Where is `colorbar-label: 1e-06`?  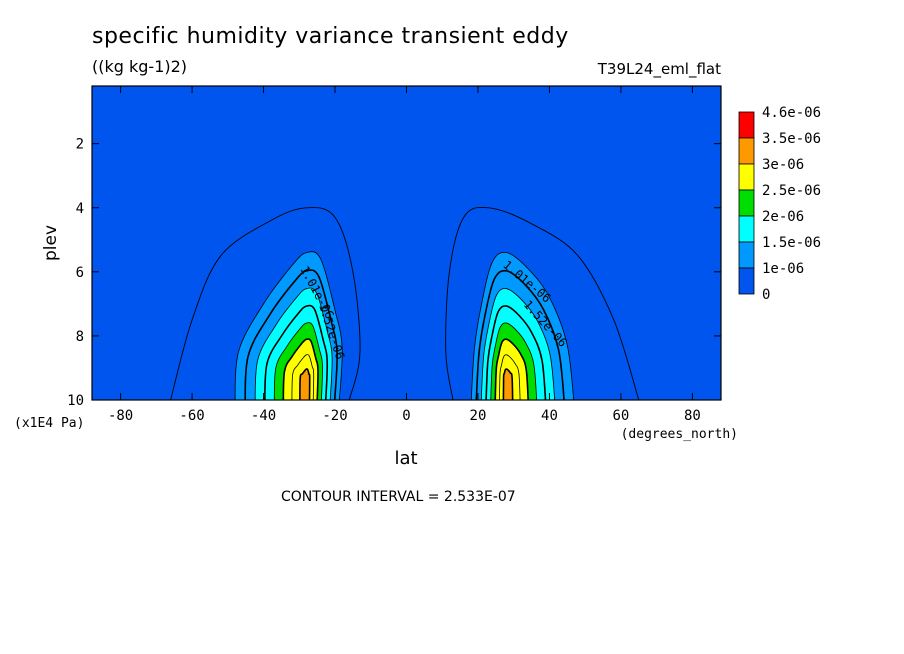
colorbar-label: 1e-06 is located at coordinates (783, 269).